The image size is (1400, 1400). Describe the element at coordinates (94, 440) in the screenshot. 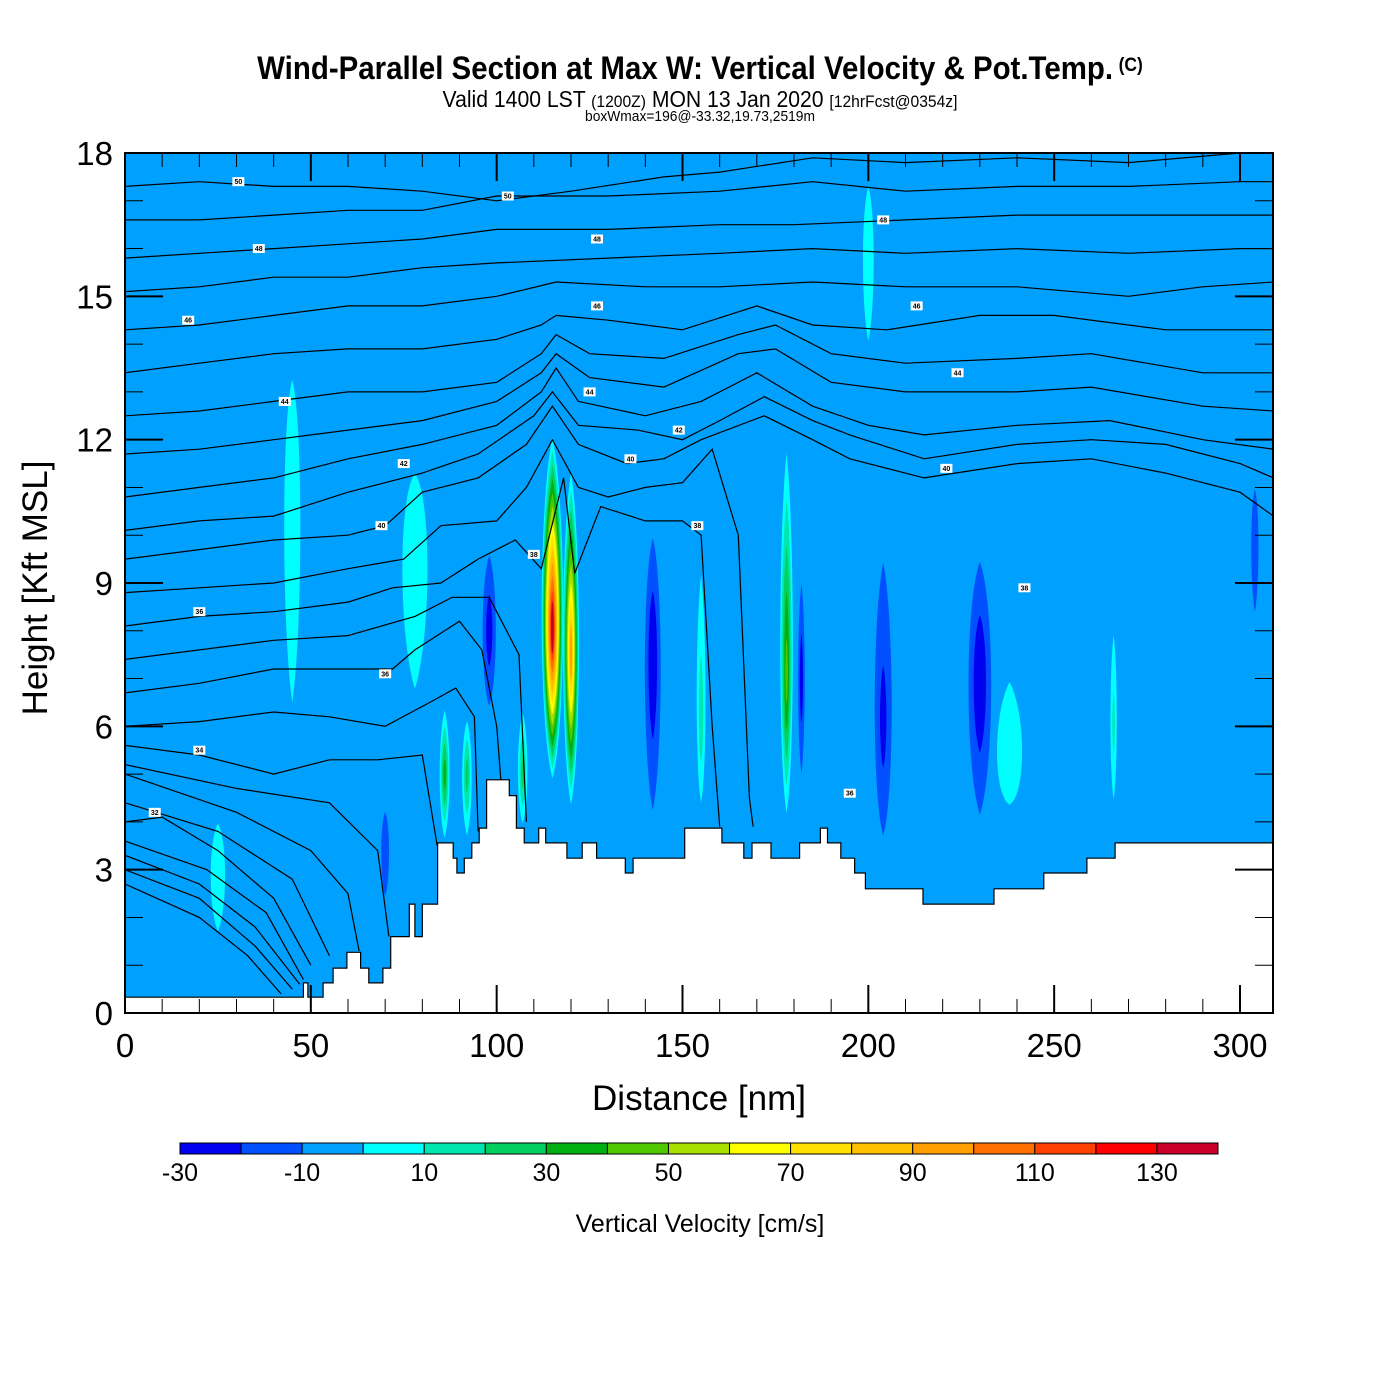

I see `y-tick-label: 12` at that location.